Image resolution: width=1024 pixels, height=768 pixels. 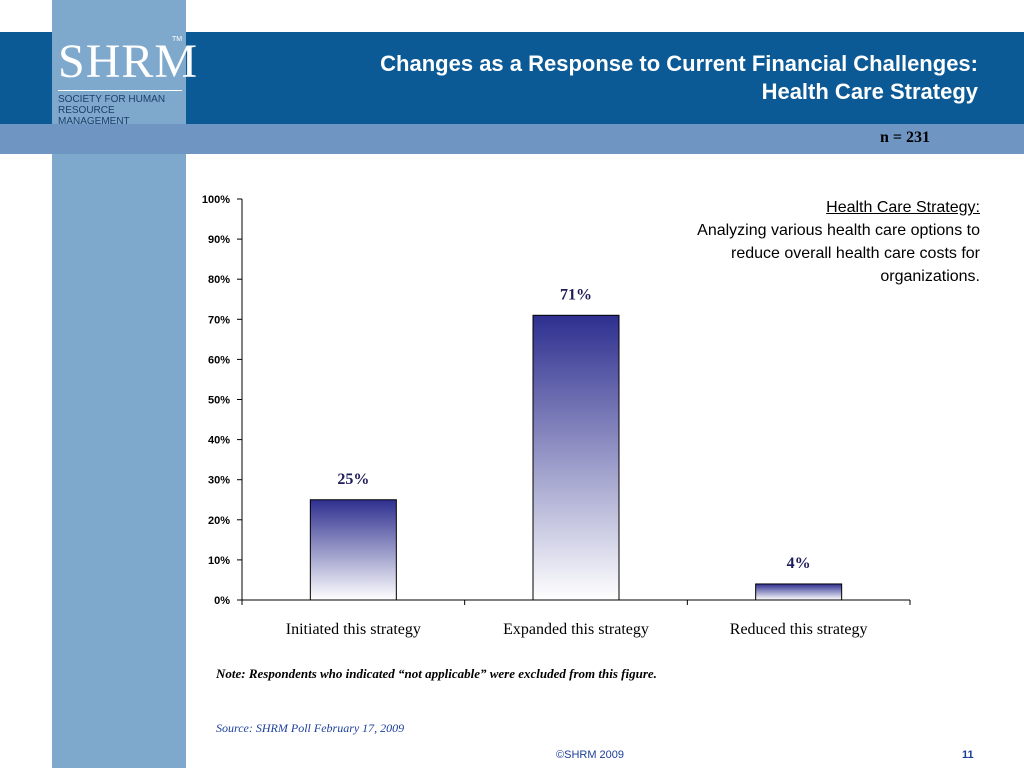 I want to click on logo-subtitle: SOCIETY FOR HUMAN RESOURCE MANAGEMENT, so click(x=122, y=110).